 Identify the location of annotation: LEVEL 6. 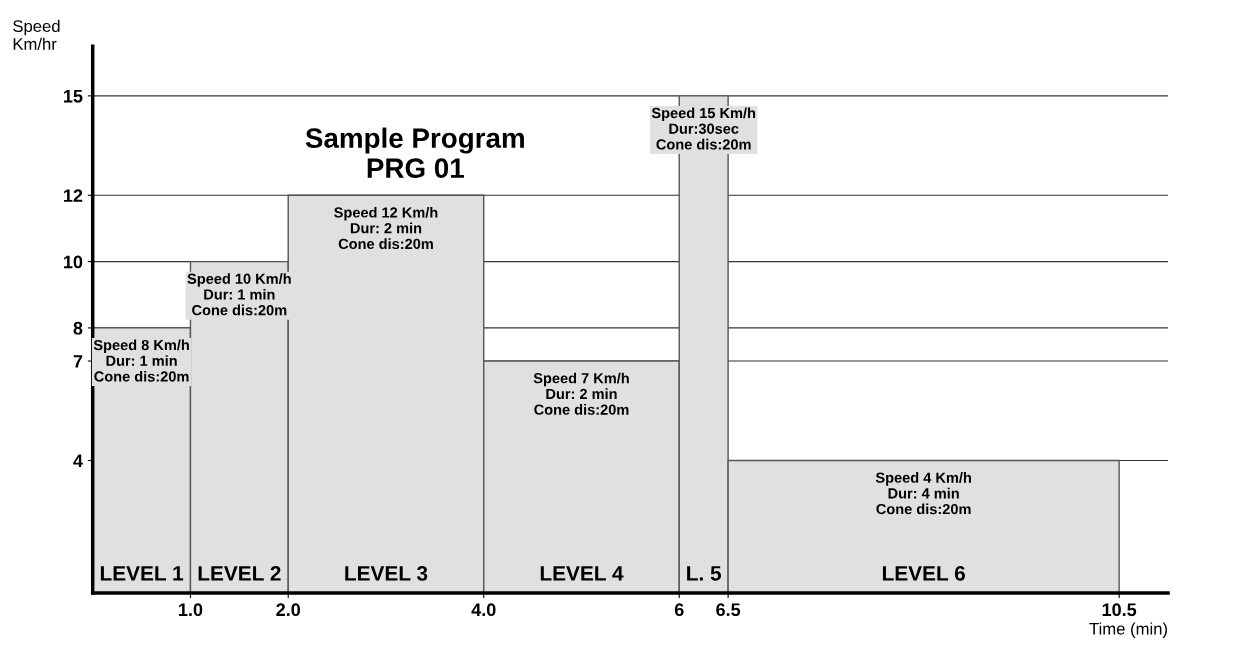
(923, 573).